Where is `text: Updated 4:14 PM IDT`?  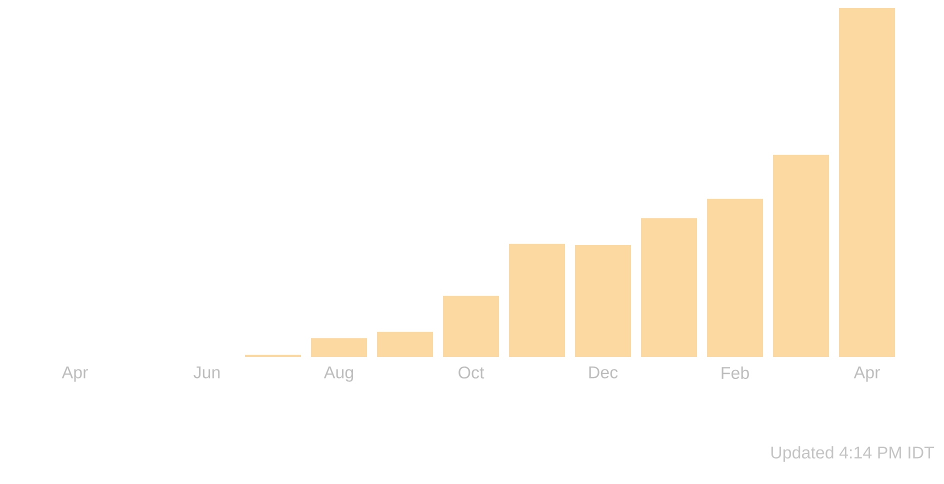 text: Updated 4:14 PM IDT is located at coordinates (852, 454).